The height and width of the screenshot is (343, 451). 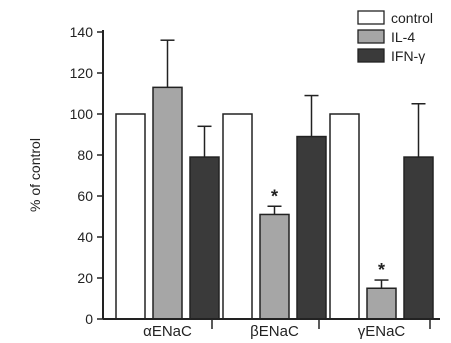 I want to click on y-axis: 0 20 40 60 80 100 120 140, so click(x=87, y=175).